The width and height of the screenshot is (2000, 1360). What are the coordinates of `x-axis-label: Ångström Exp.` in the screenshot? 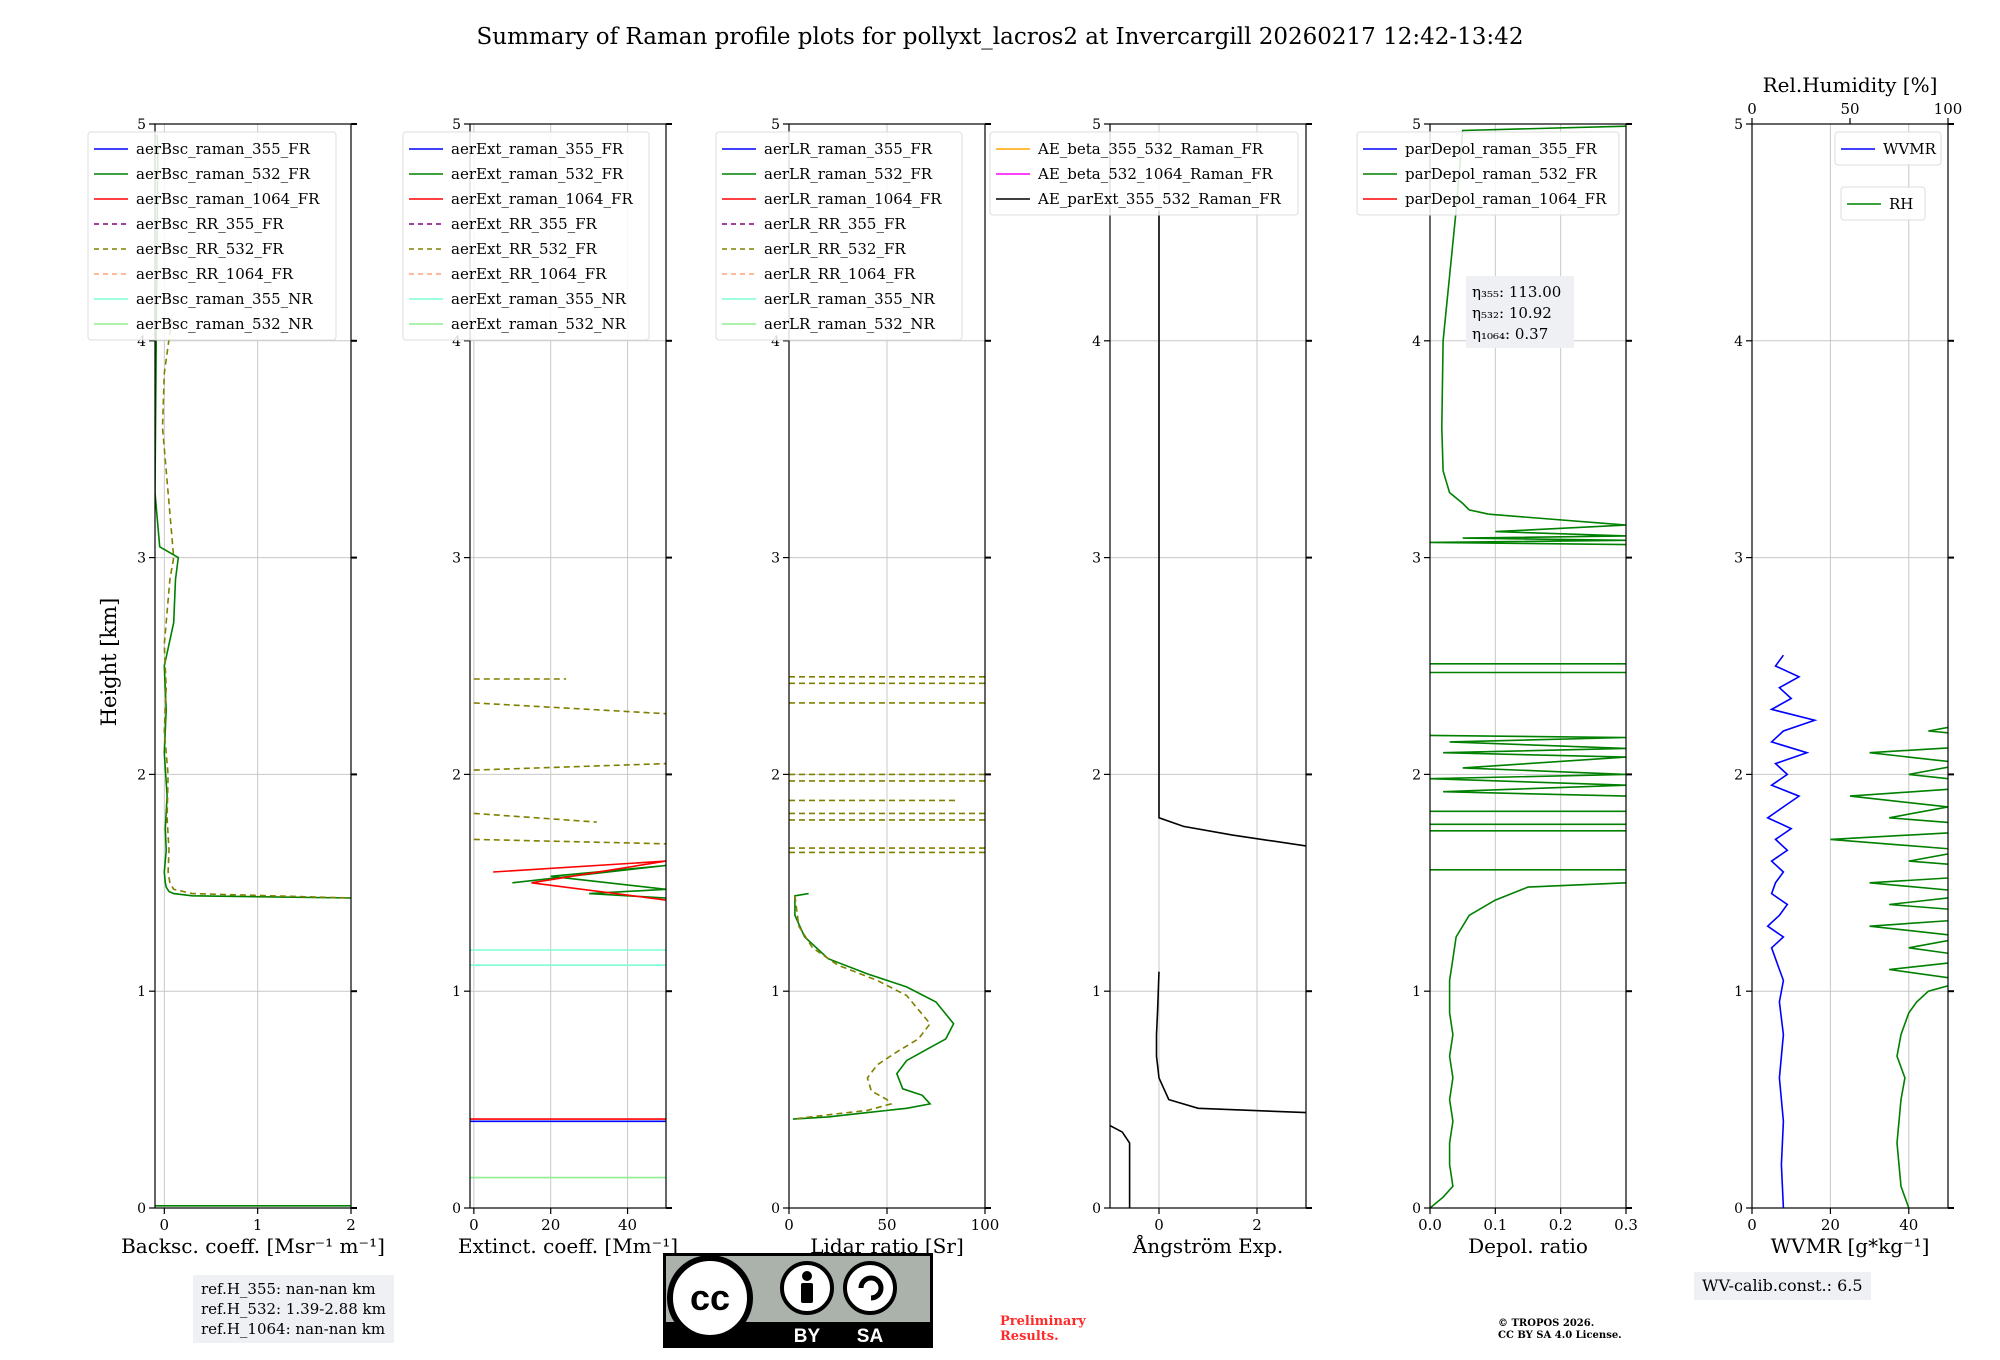 It's located at (1207, 1245).